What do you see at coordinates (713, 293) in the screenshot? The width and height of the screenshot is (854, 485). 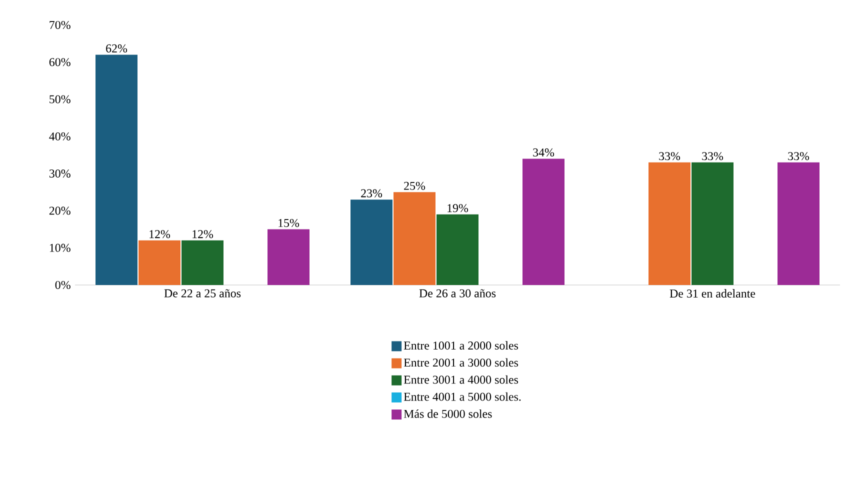 I see `x-tick-label: De 31 en adelante` at bounding box center [713, 293].